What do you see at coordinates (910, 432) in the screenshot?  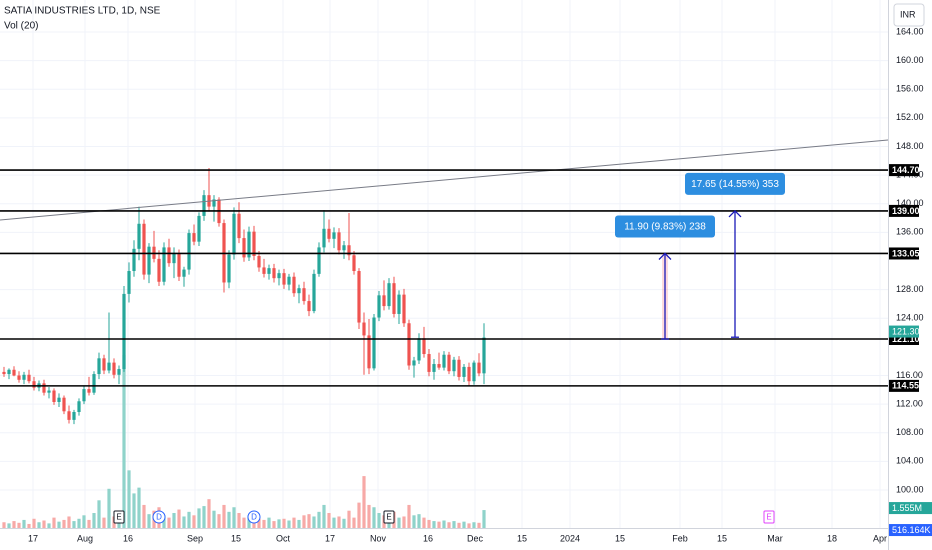 I see `y-tick-label: 108.00` at bounding box center [910, 432].